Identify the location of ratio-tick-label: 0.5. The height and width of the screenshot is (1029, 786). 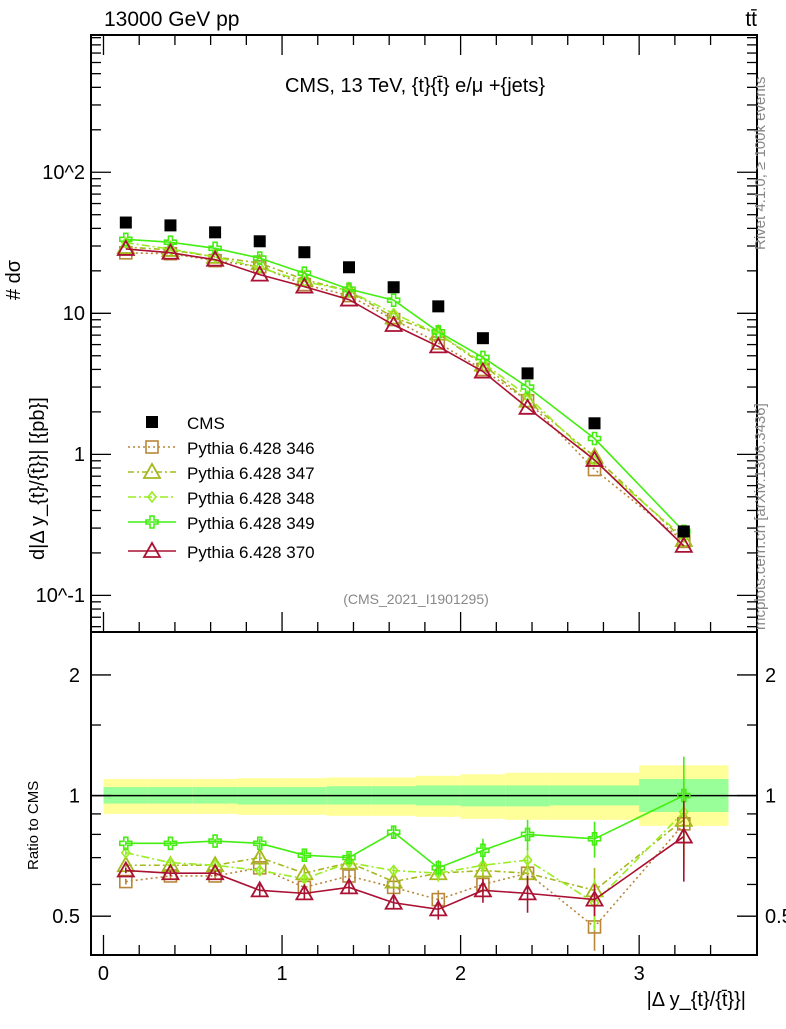
(66, 917).